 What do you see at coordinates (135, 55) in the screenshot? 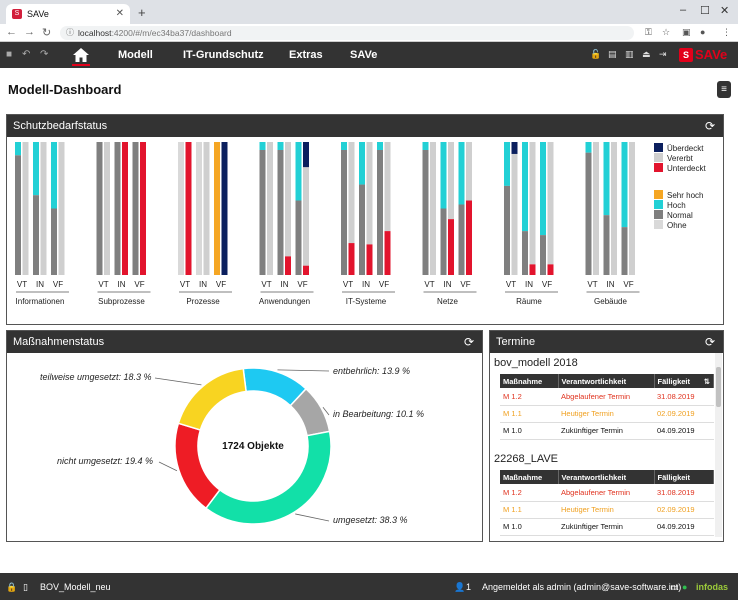
I see `nav-modell: Modell` at bounding box center [135, 55].